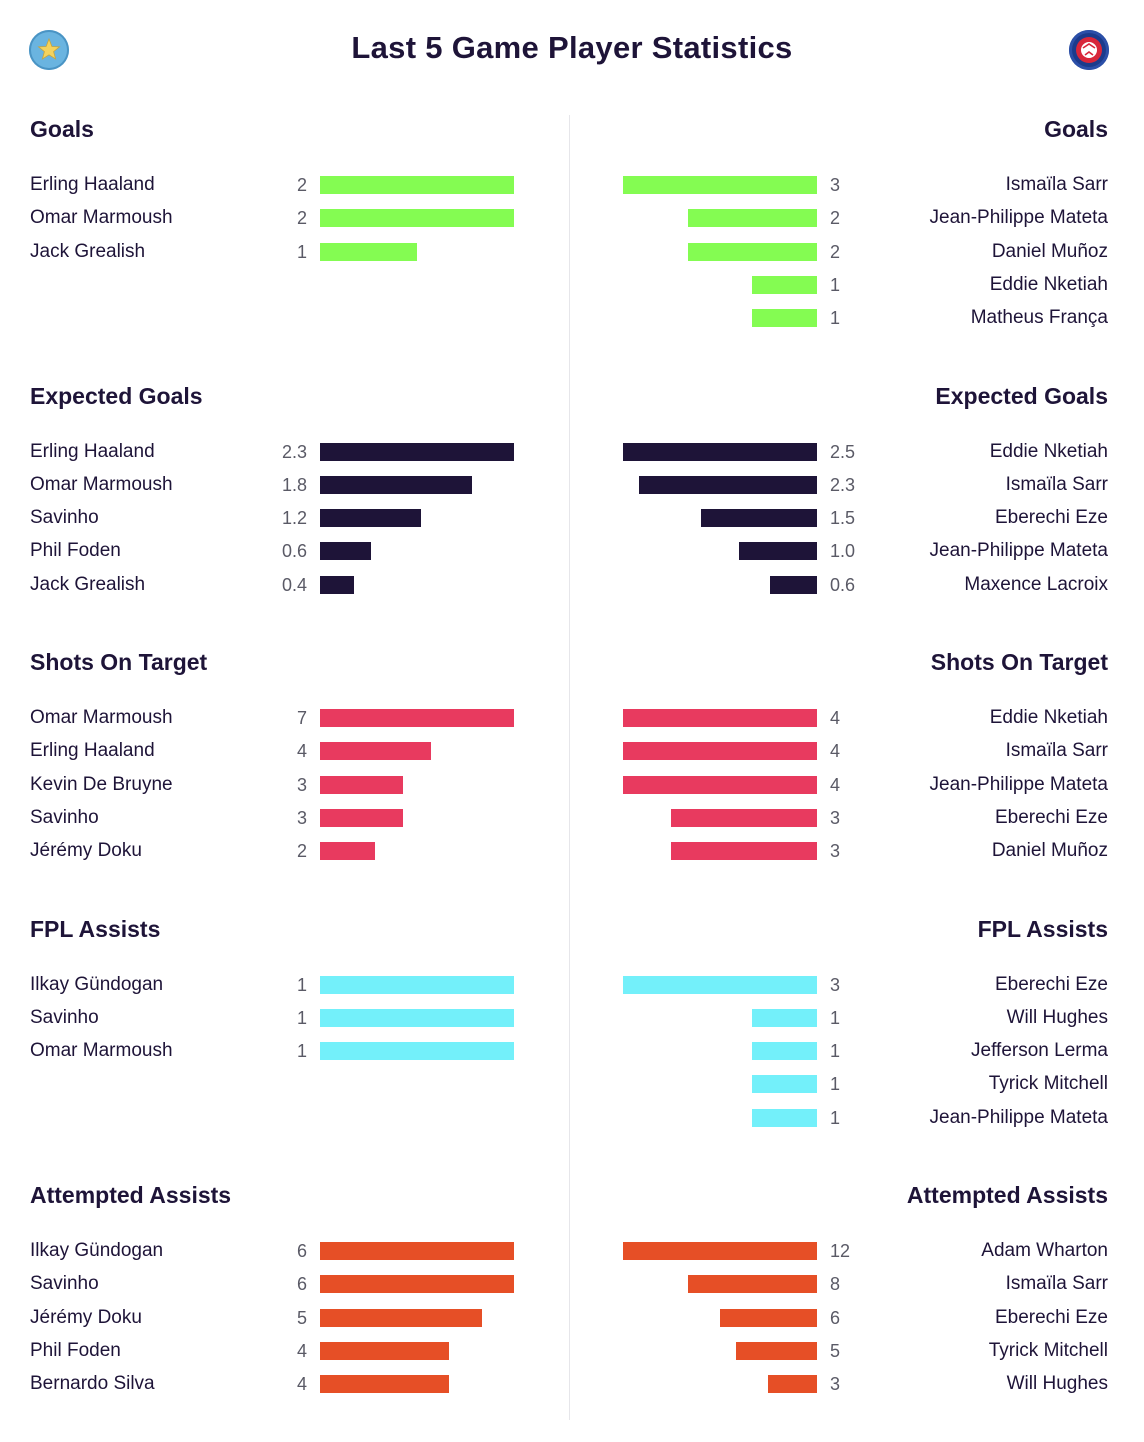 This screenshot has height=1442, width=1144. Describe the element at coordinates (864, 751) in the screenshot. I see `player-row: Ismaïla Sarr 4` at that location.